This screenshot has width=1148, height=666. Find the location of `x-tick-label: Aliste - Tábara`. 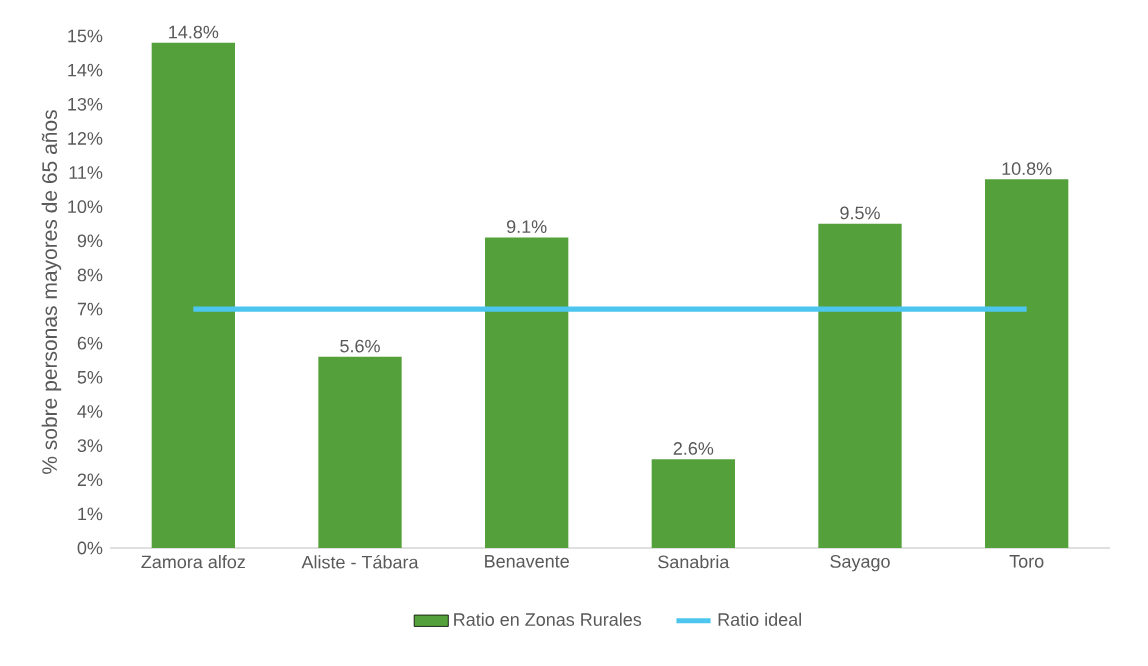

x-tick-label: Aliste - Tábara is located at coordinates (360, 562).